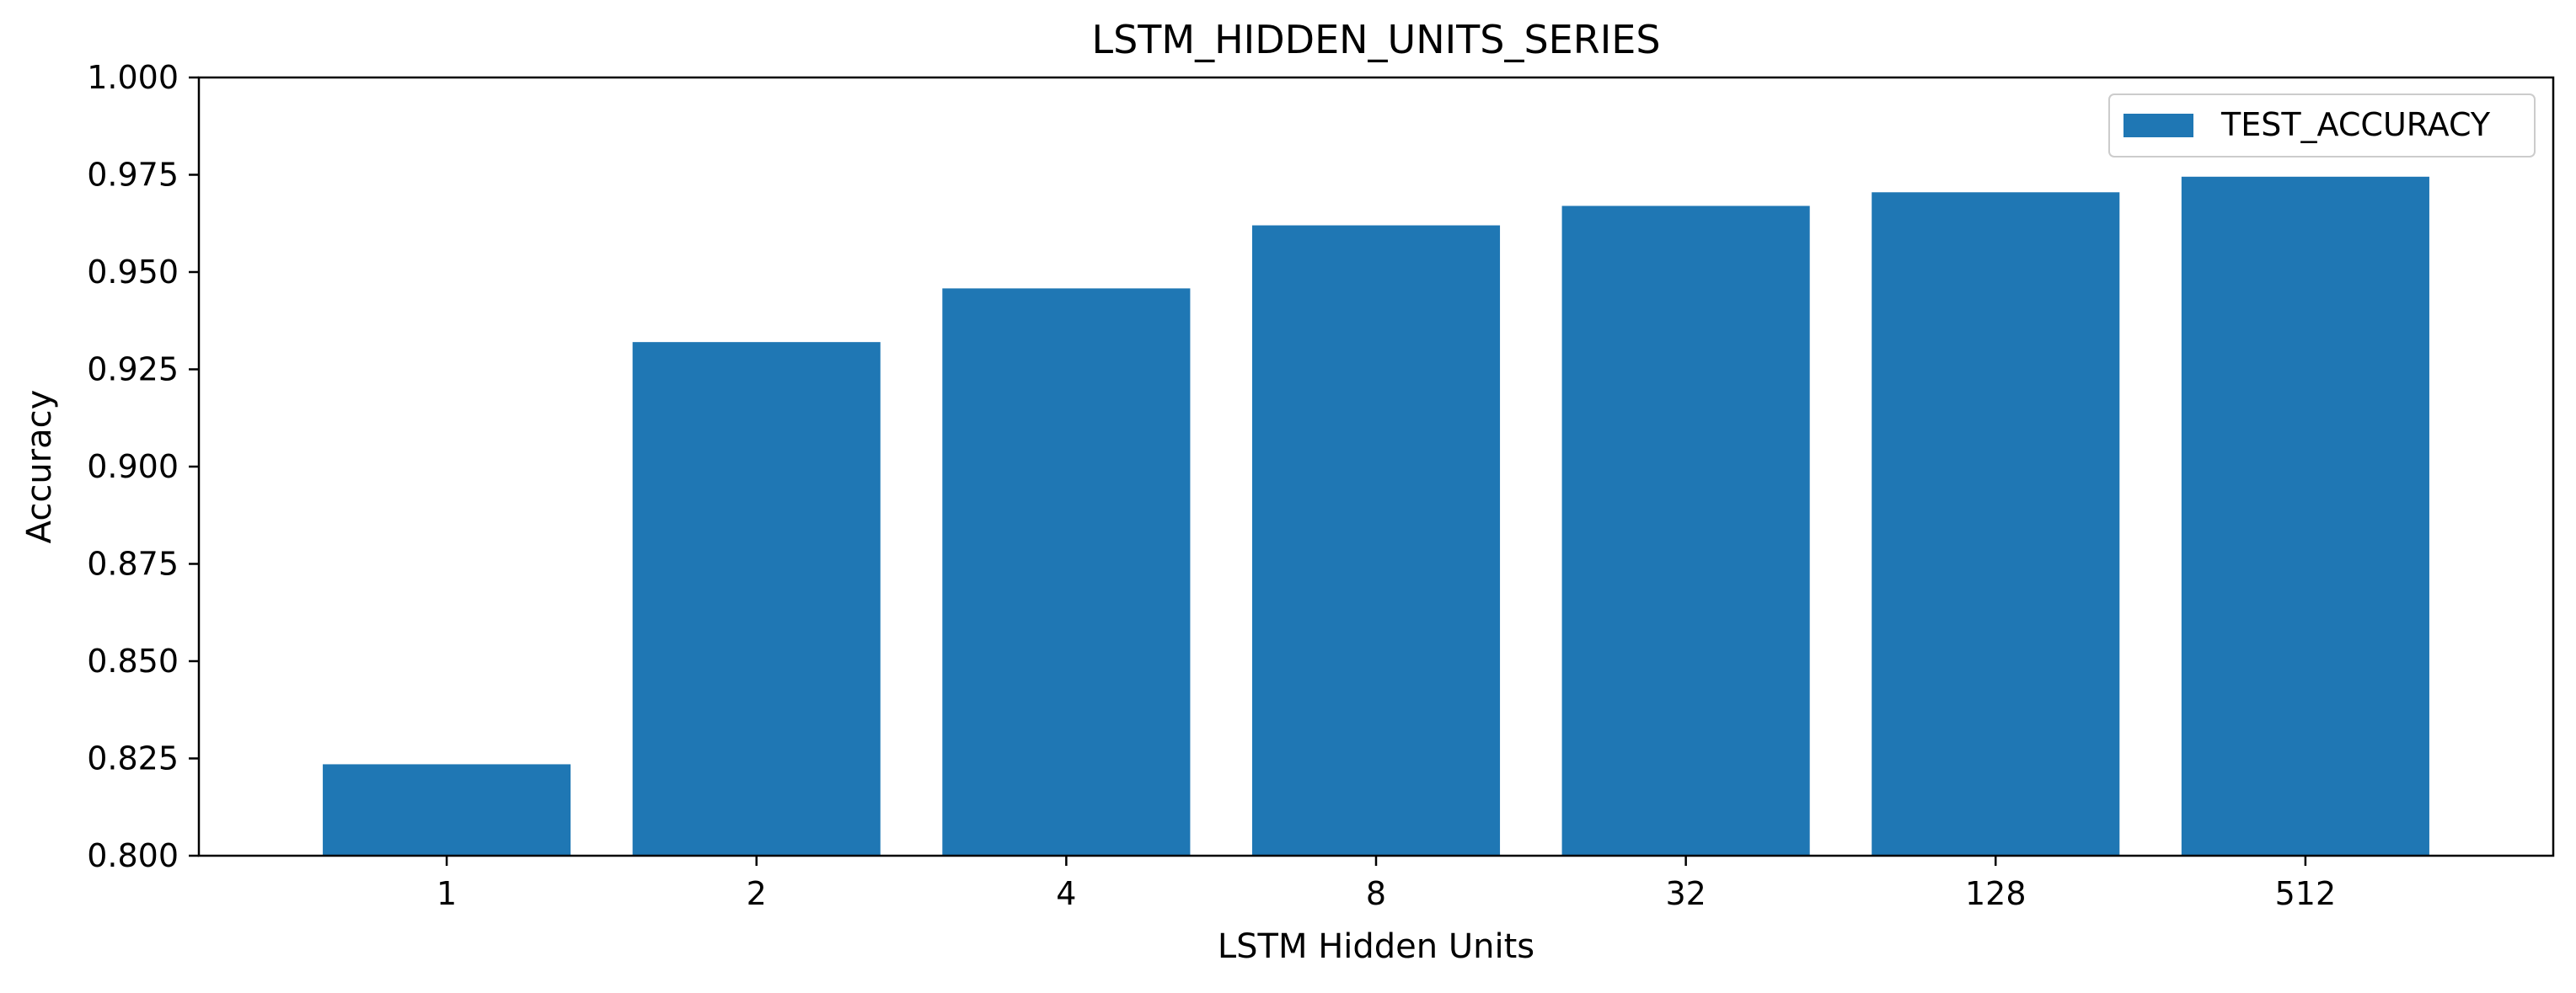  Describe the element at coordinates (757, 893) in the screenshot. I see `x-tick-label: 2` at that location.